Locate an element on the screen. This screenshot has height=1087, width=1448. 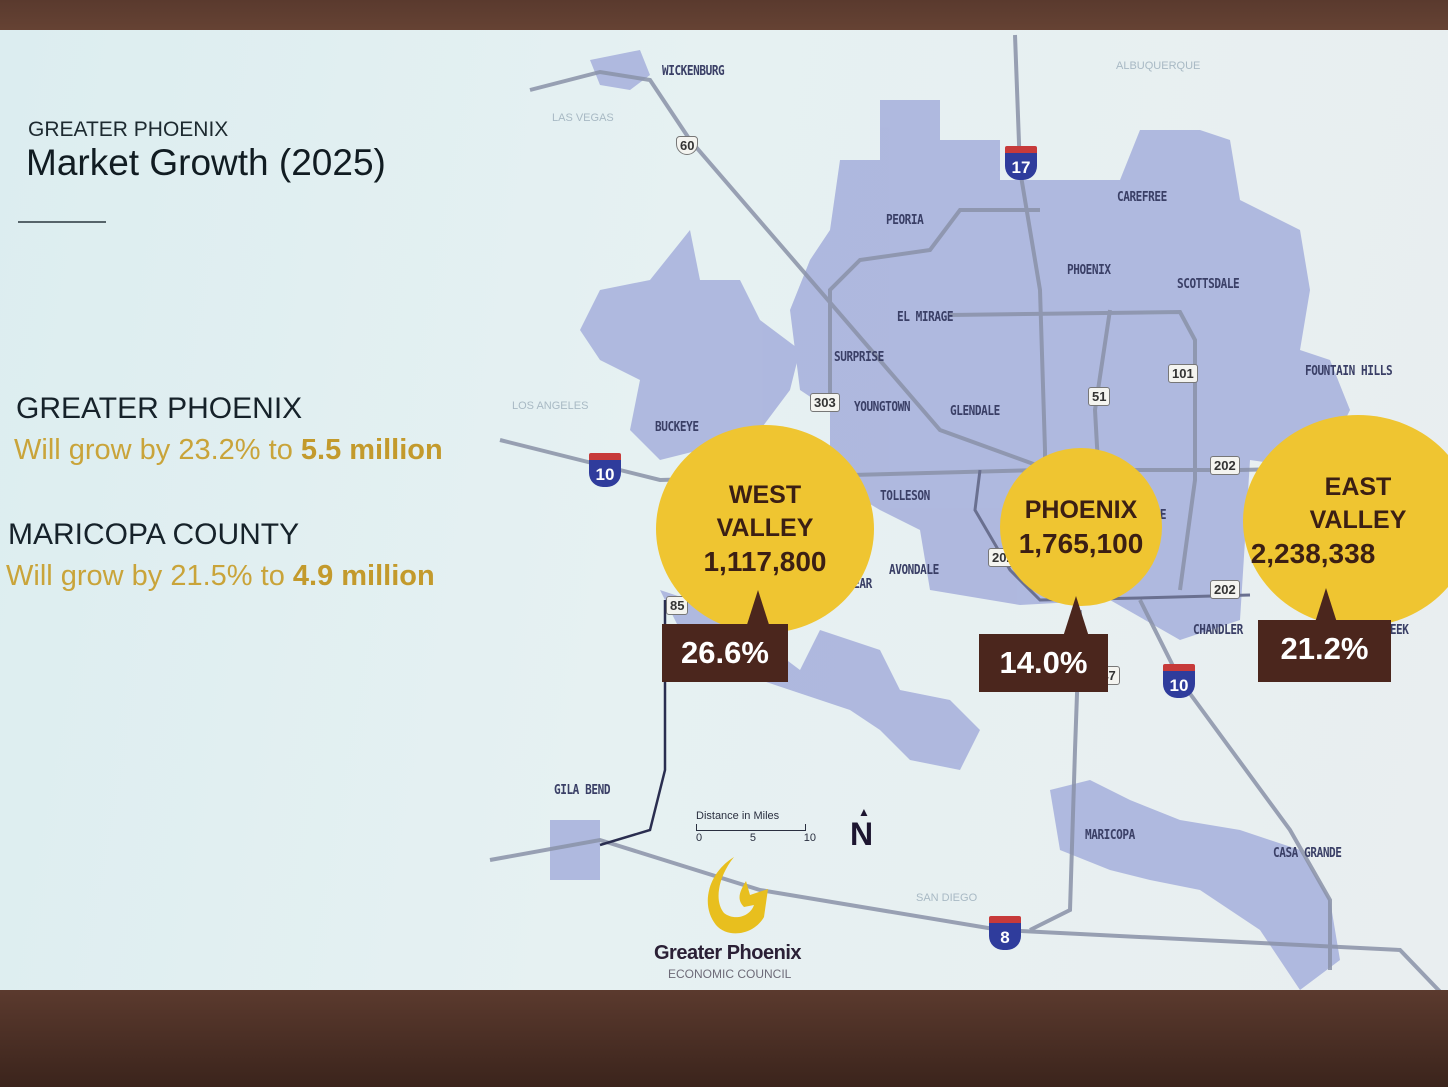
city-label: GILA BEND is located at coordinates (582, 790).